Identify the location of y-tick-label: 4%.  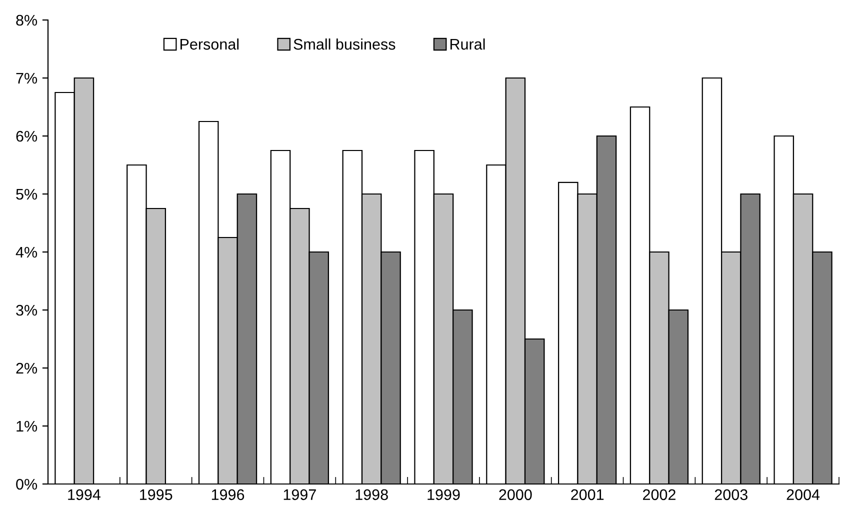
(27, 252).